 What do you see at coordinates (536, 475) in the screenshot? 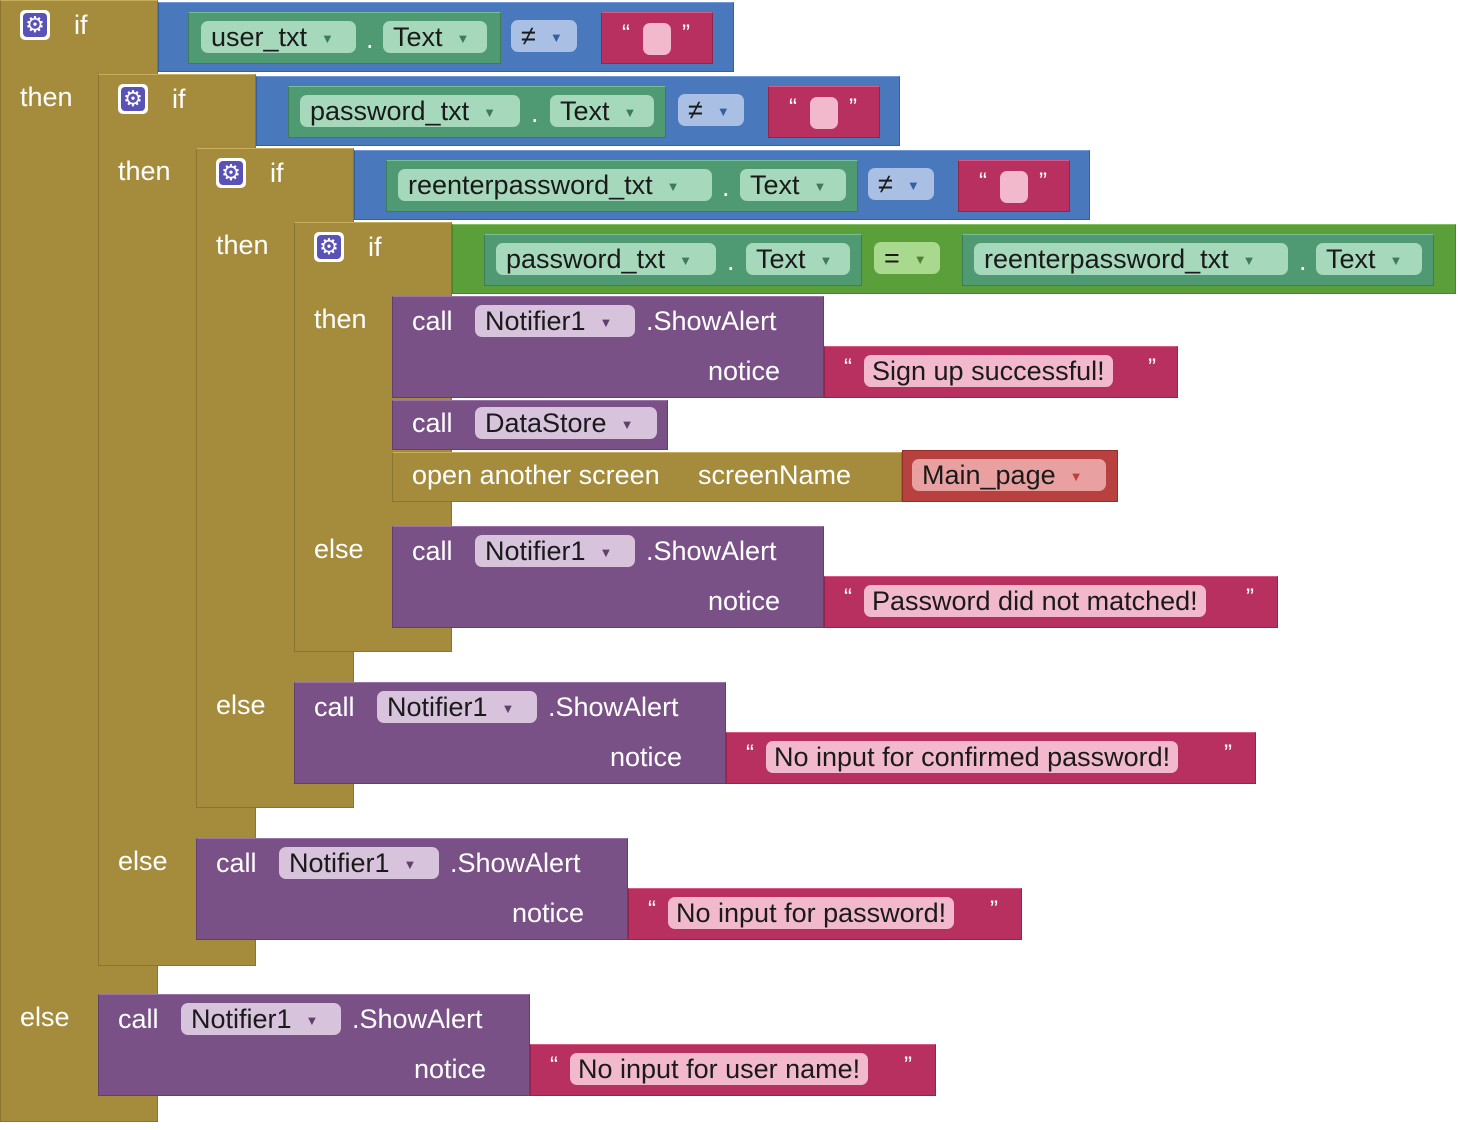
I see `open-screen-label: open another screen` at bounding box center [536, 475].